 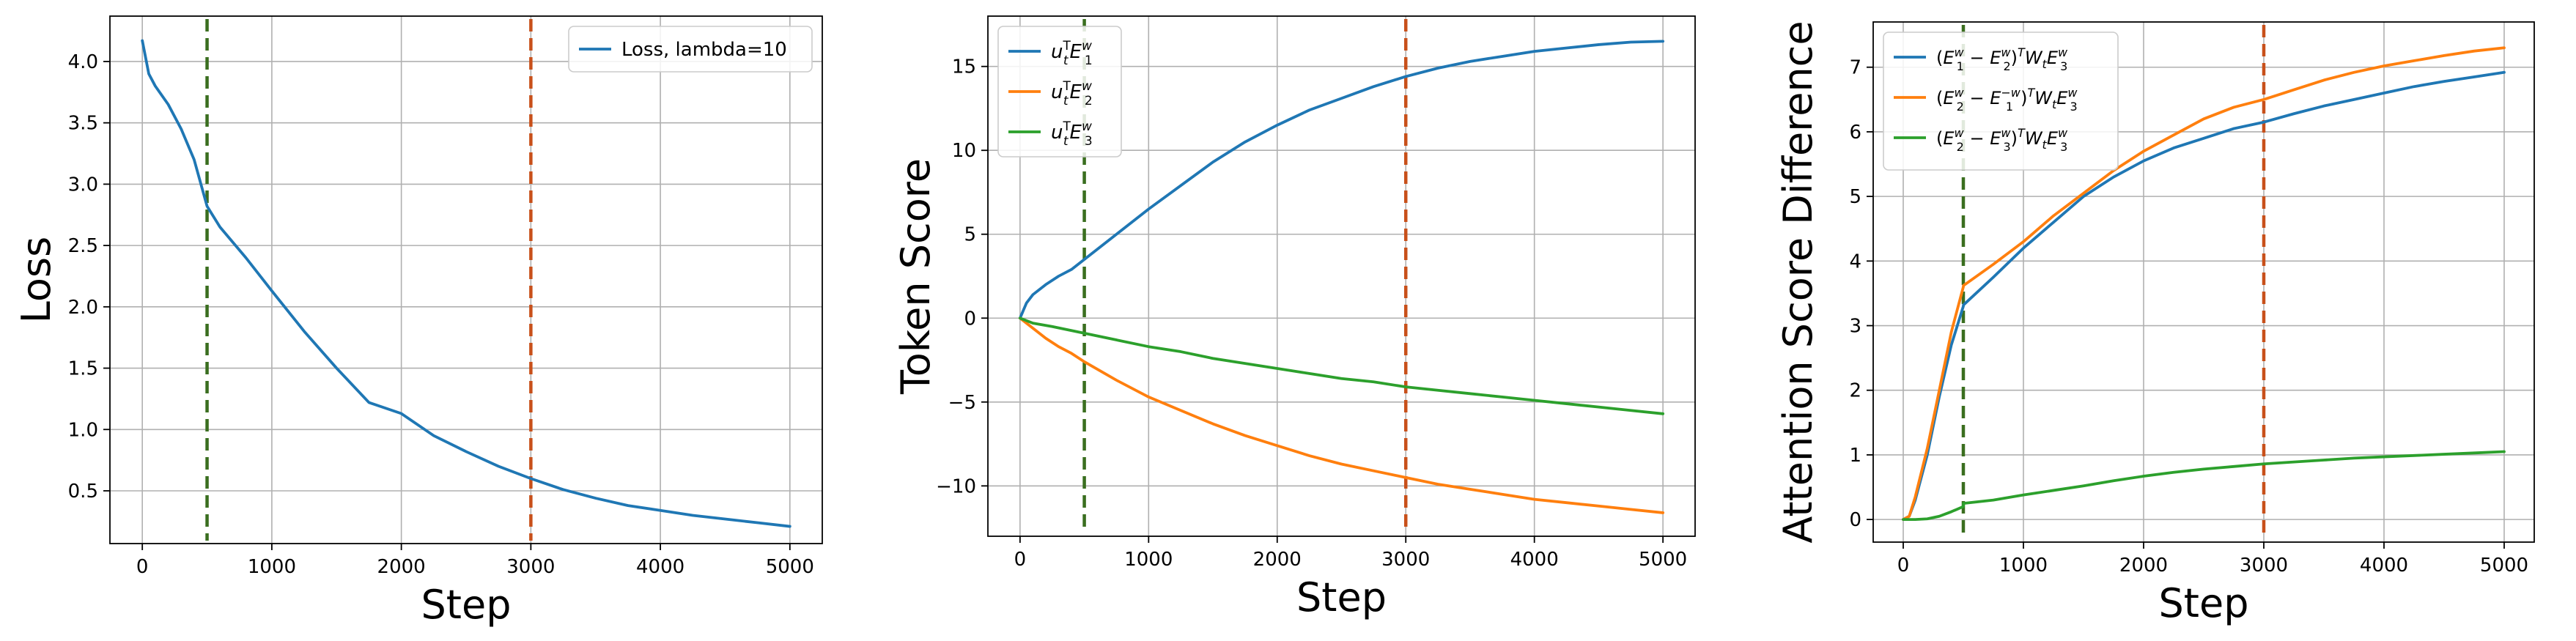 I want to click on legend-label-2: (Ew 2 − E−w 1)TWtEw 3, so click(x=2007, y=100).